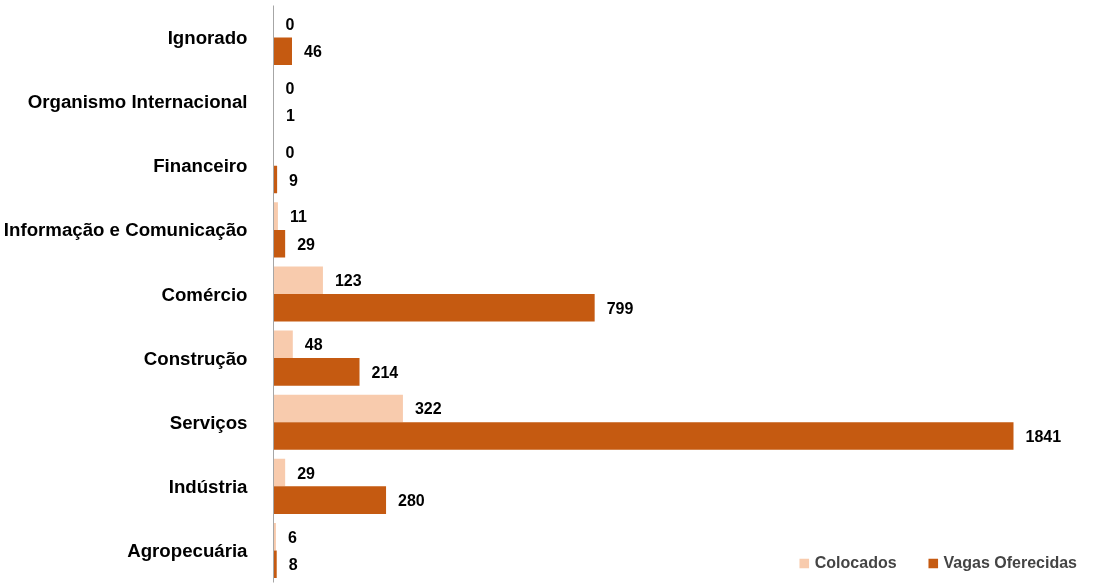 This screenshot has height=587, width=1097. I want to click on y-tick-label: Agropecuária, so click(188, 550).